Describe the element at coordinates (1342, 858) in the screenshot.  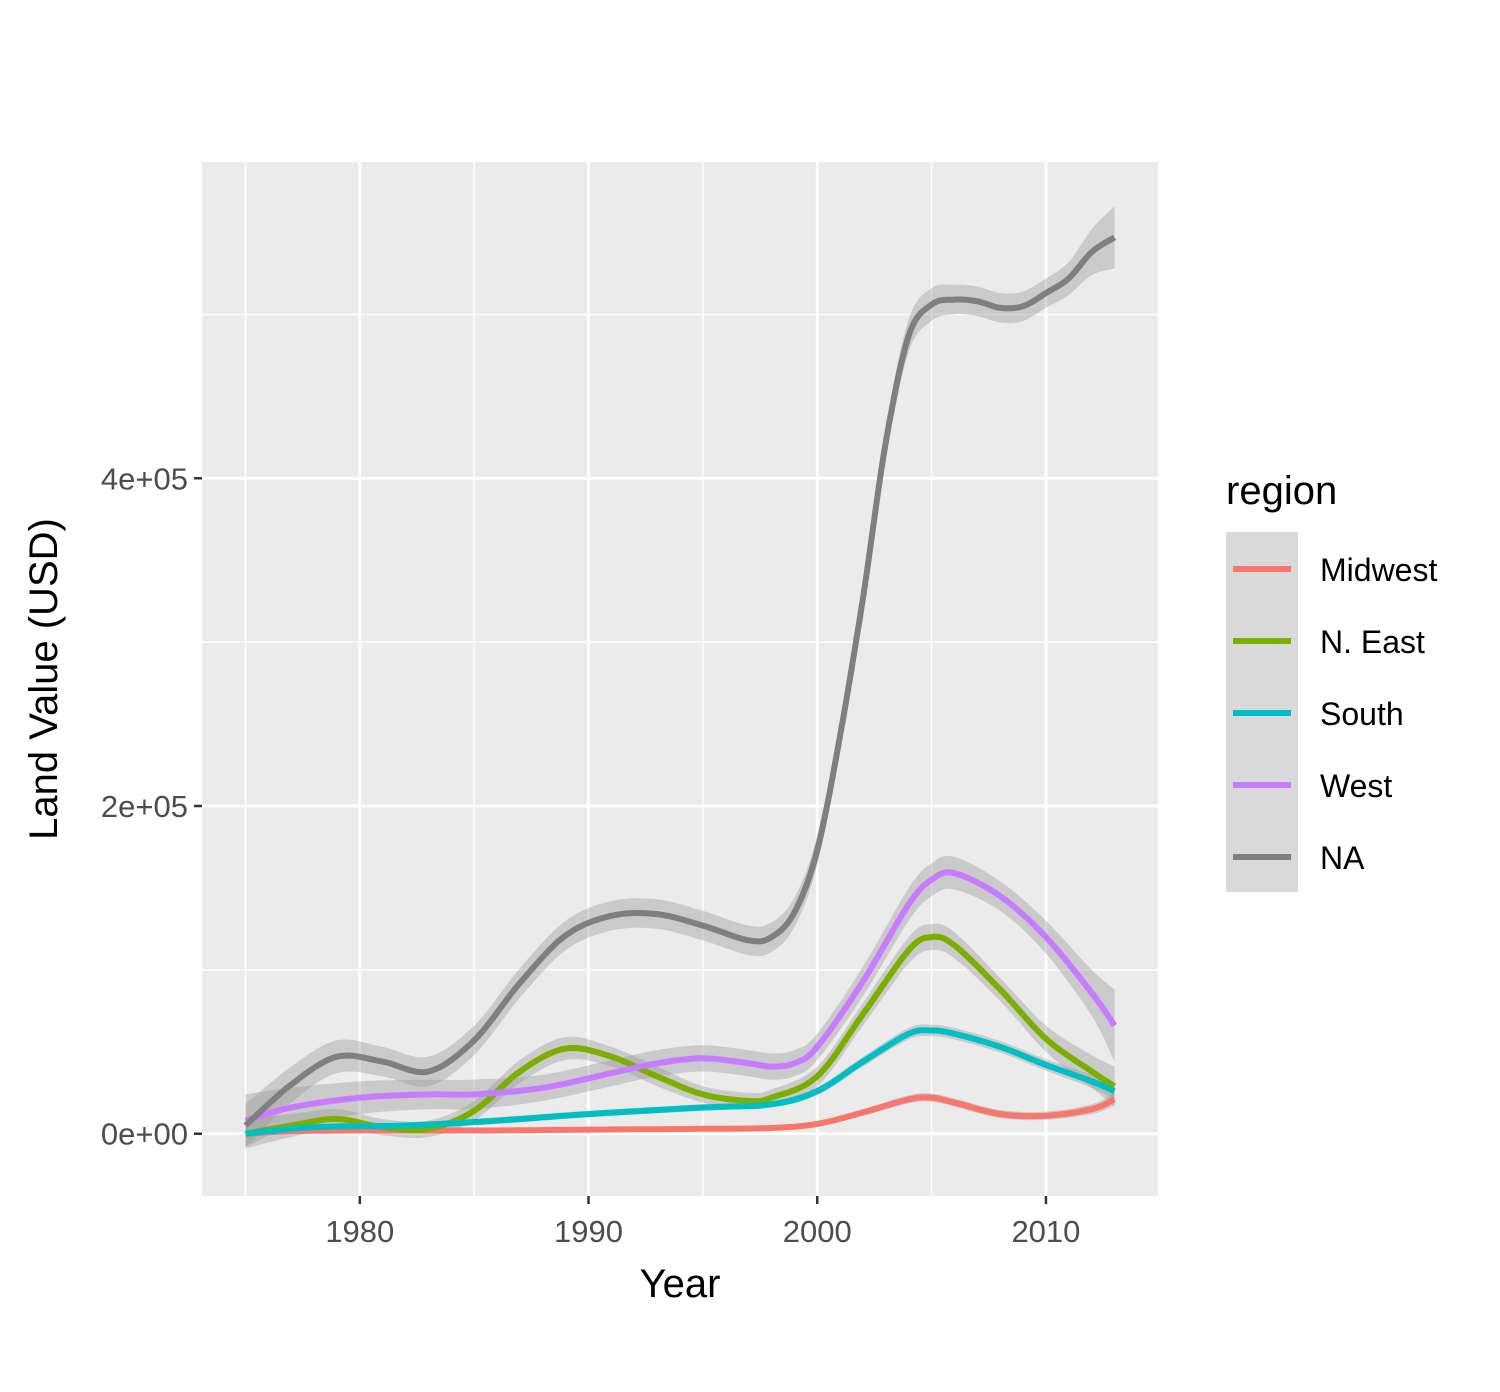
I see `legend-label-na: NA` at that location.